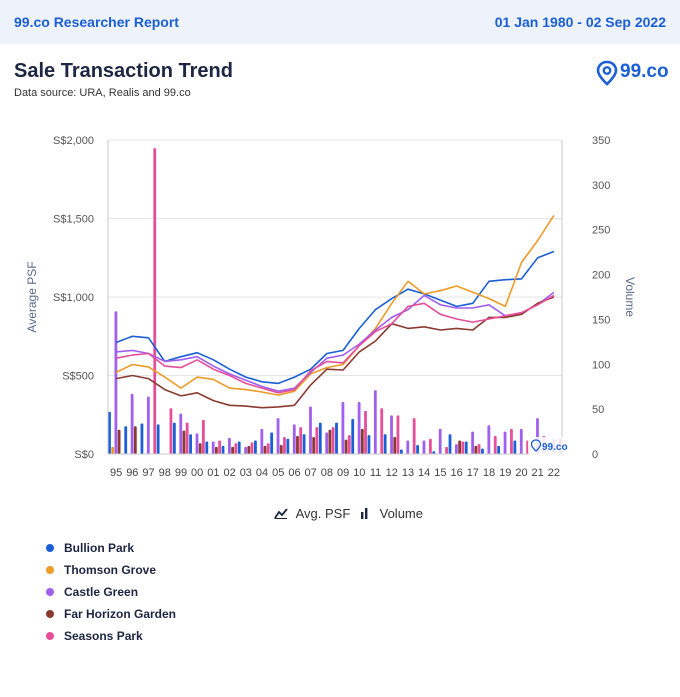 The width and height of the screenshot is (680, 697). I want to click on line-chart-icon, so click(281, 513).